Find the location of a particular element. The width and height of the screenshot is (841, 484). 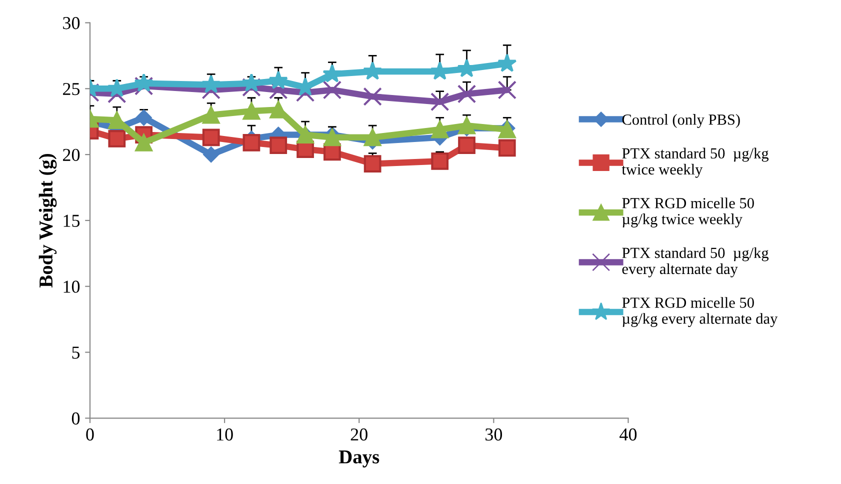

y-tick-label: 0 is located at coordinates (76, 418).